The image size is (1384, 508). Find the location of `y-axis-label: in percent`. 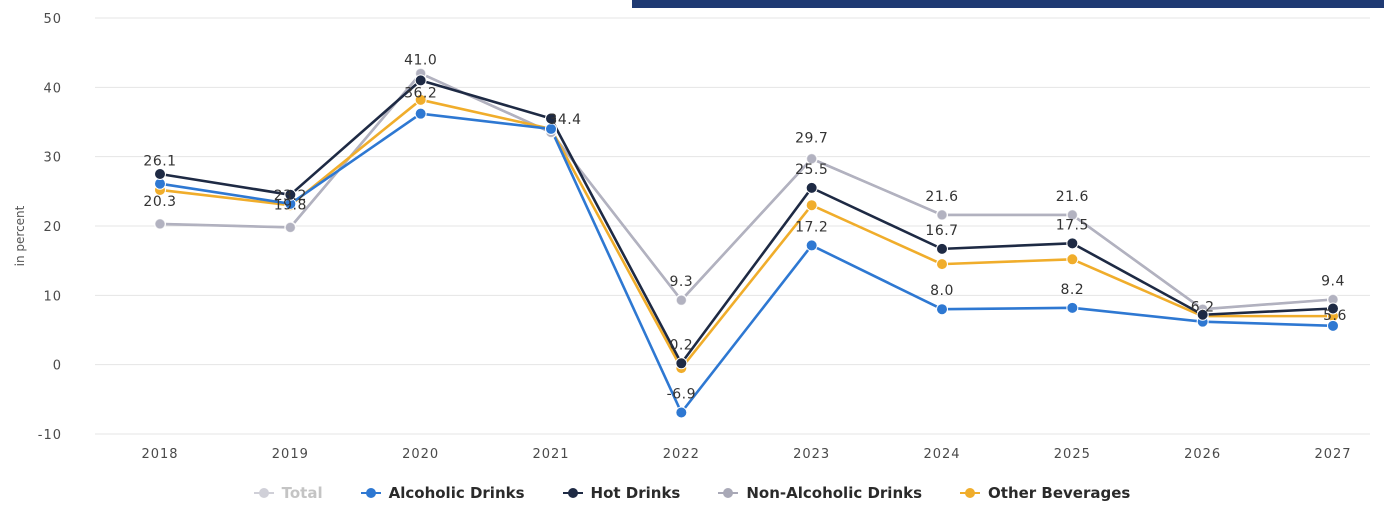

y-axis-label: in percent is located at coordinates (20, 235).